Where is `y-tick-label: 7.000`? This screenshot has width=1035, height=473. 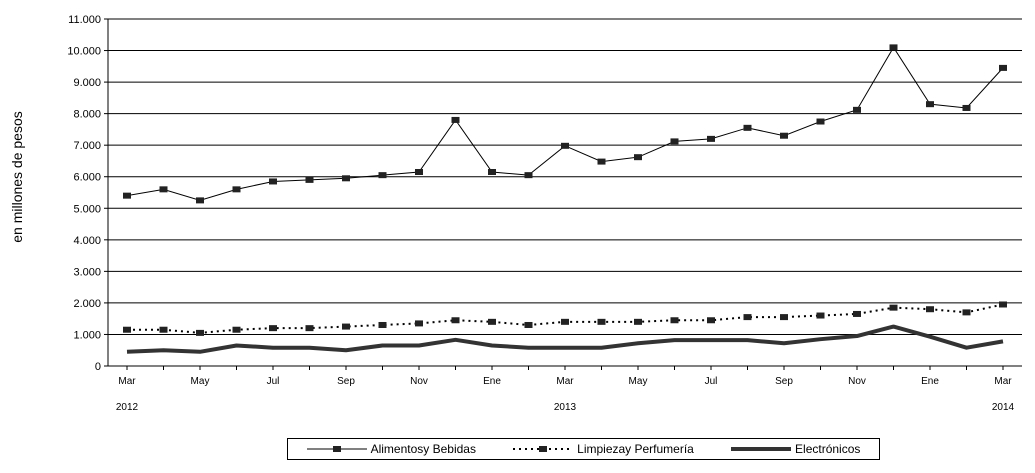
y-tick-label: 7.000 is located at coordinates (87, 146).